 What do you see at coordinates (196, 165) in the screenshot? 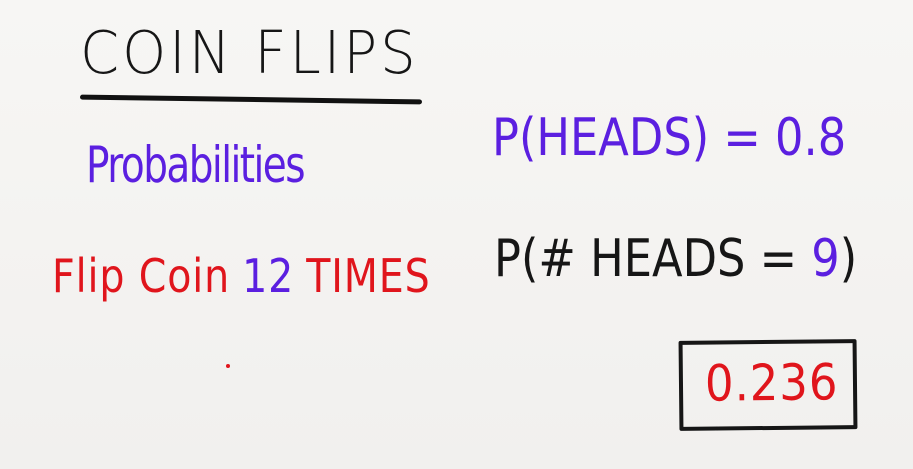
I see `probabilities-heading: Probabilities` at bounding box center [196, 165].